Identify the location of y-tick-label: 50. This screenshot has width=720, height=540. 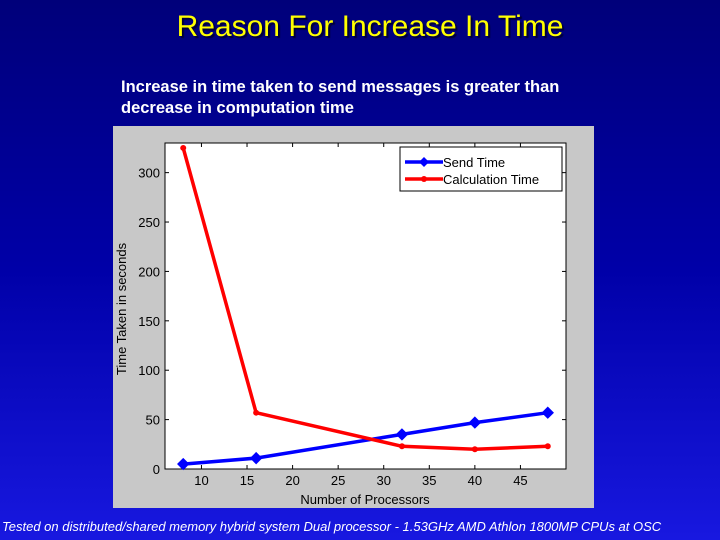
(153, 420).